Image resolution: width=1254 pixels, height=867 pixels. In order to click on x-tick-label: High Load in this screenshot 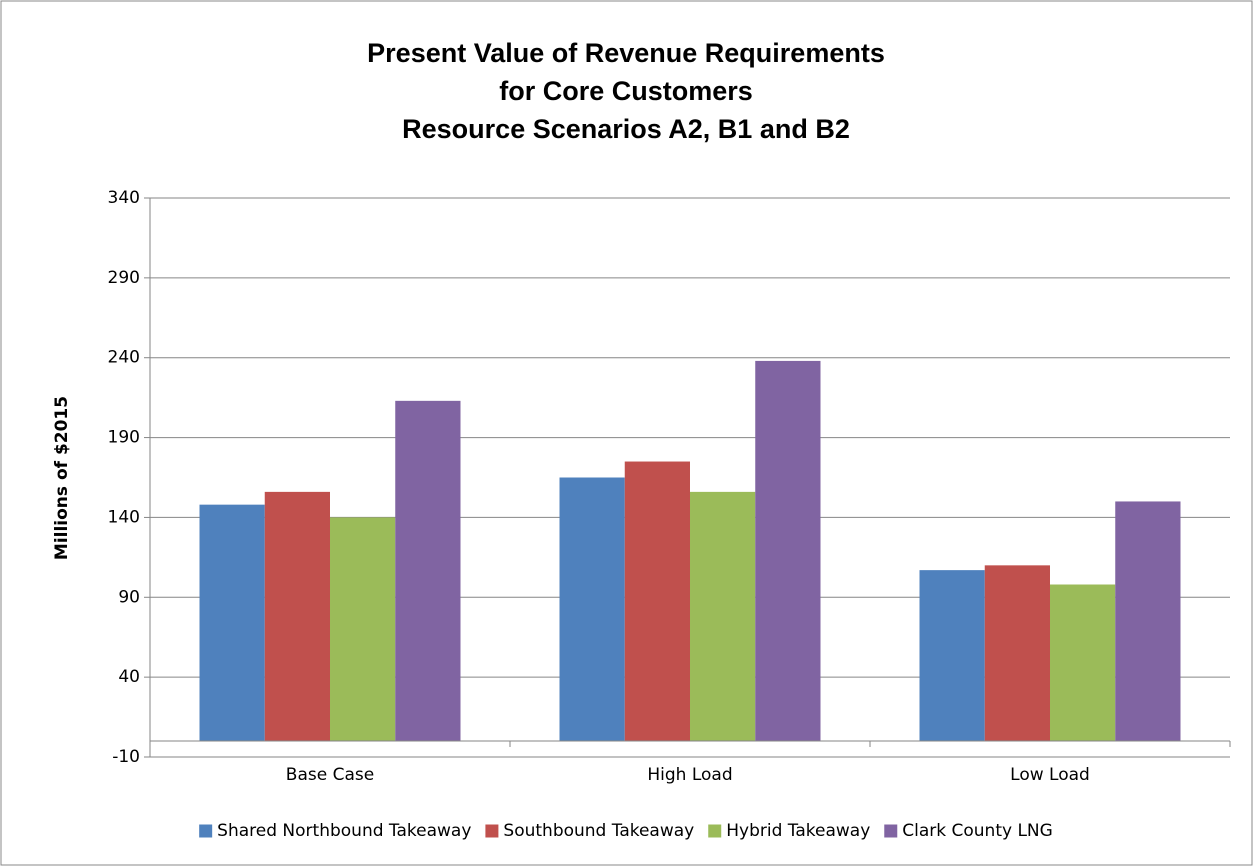, I will do `click(689, 775)`.